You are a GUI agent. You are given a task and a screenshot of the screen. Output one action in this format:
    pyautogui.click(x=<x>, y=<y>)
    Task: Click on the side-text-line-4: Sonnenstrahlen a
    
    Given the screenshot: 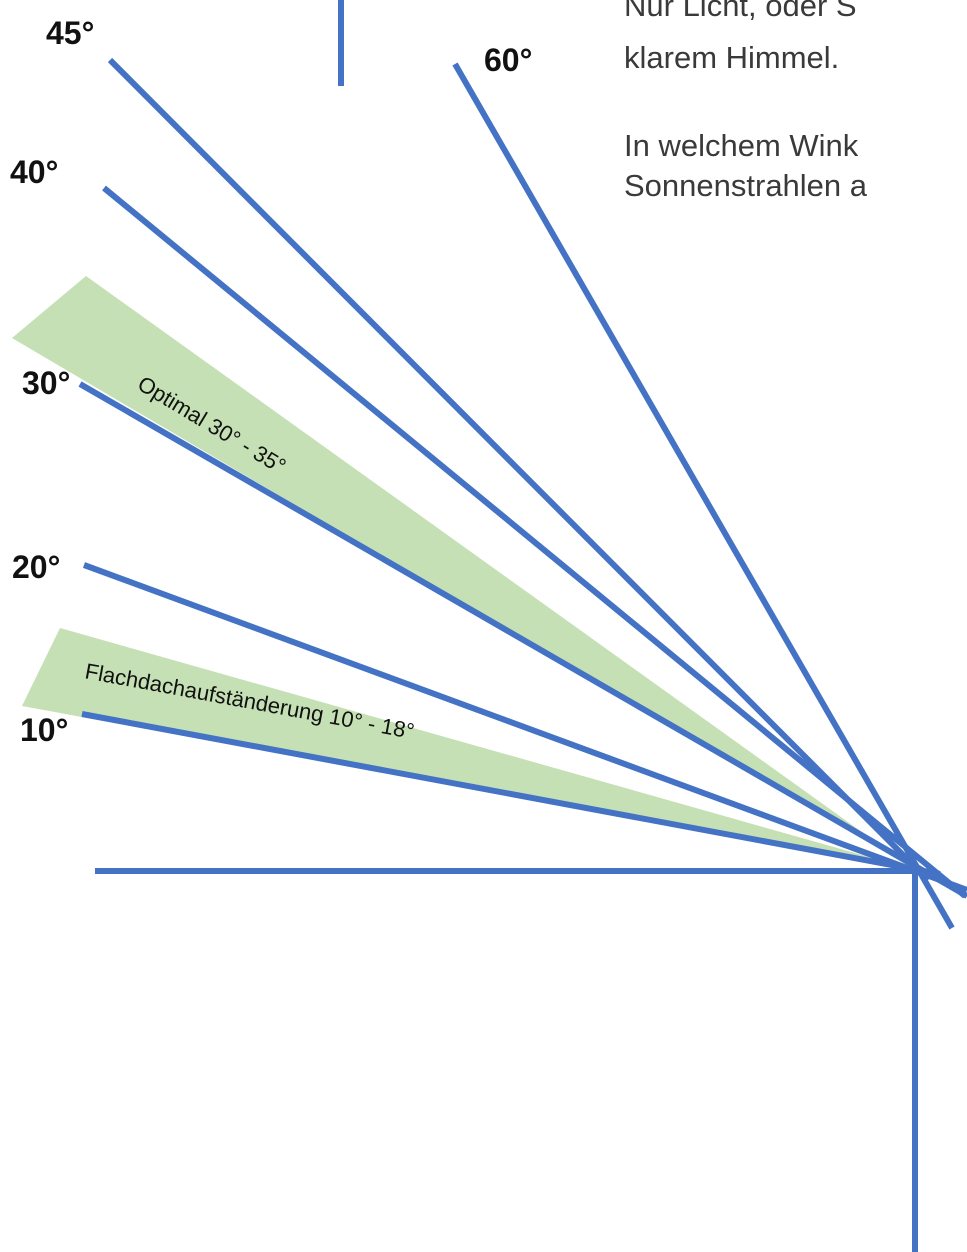 What is the action you would take?
    pyautogui.click(x=746, y=185)
    